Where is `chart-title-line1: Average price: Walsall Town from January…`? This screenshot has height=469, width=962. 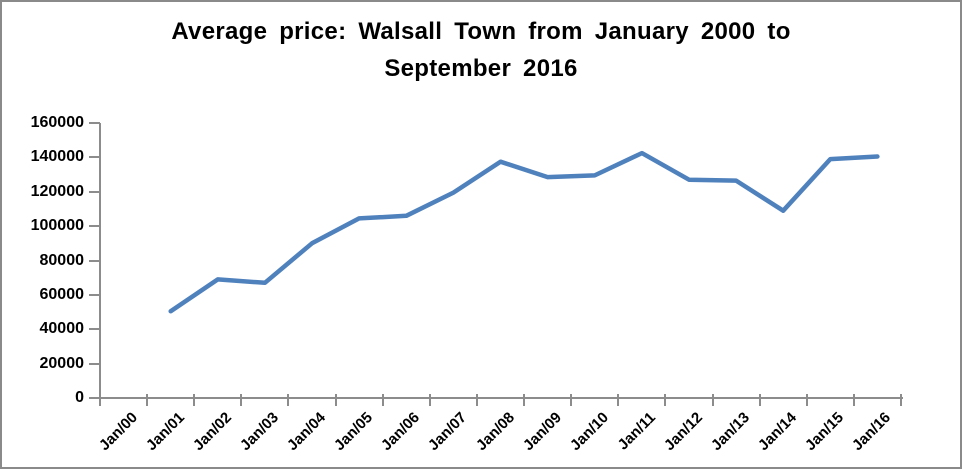 chart-title-line1: Average price: Walsall Town from January… is located at coordinates (481, 31).